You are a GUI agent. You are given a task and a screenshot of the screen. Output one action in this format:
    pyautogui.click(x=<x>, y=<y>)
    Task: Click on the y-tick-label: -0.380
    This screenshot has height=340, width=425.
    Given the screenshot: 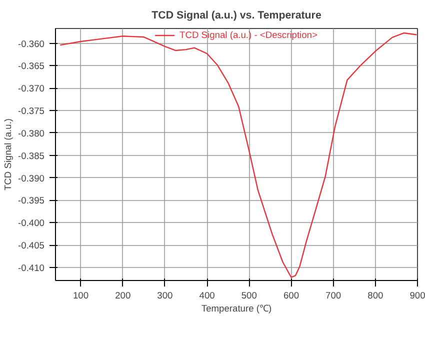 What is the action you would take?
    pyautogui.click(x=31, y=133)
    